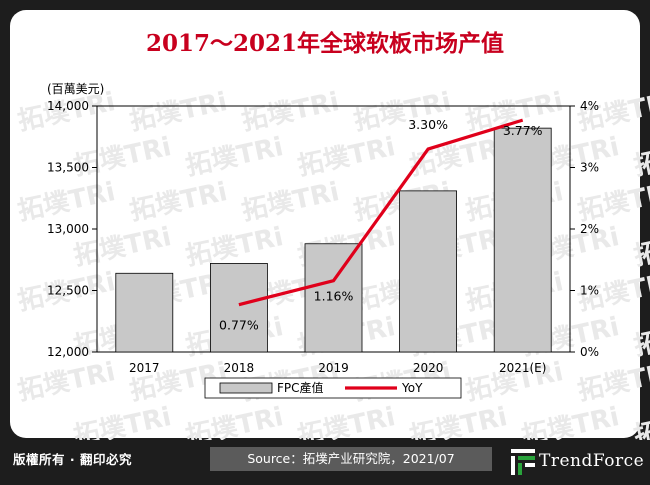 The height and width of the screenshot is (485, 650). I want to click on source-note: Source：拓墣产业研究院，2021/07, so click(351, 459).